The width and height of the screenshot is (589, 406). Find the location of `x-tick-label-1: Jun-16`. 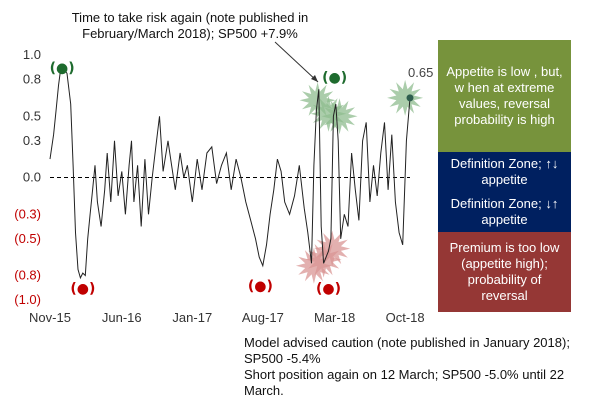

x-tick-label-1: Jun-16 is located at coordinates (122, 317).